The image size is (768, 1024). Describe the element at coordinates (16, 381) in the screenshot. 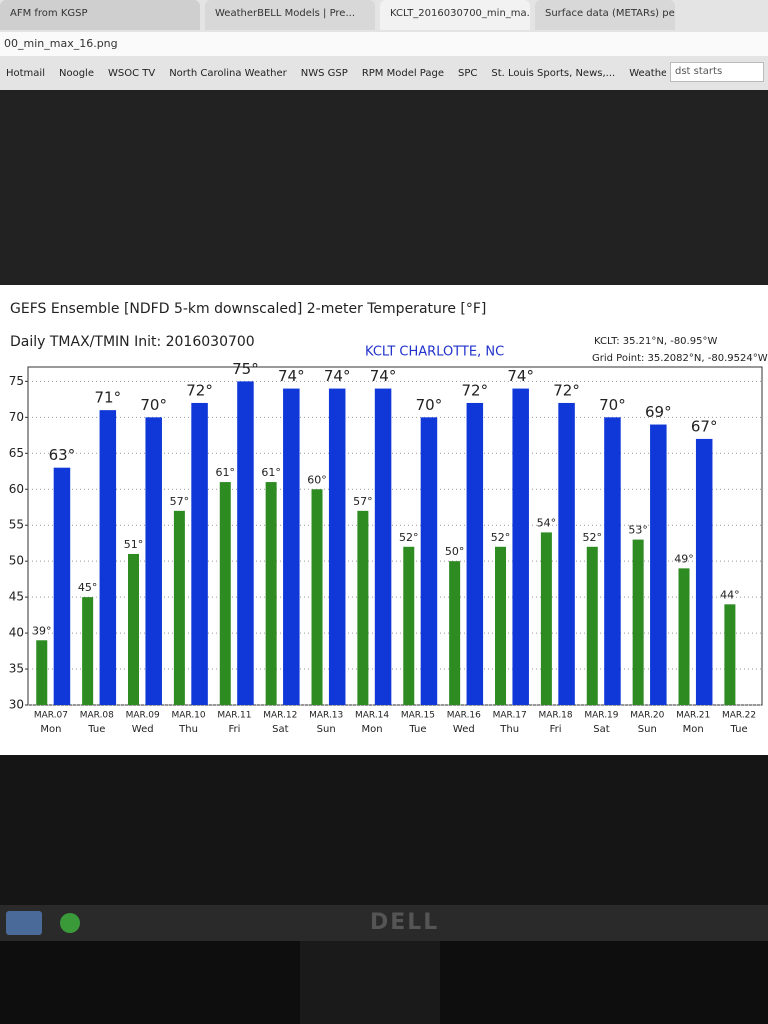

I see `y-tick-label: 75` at that location.